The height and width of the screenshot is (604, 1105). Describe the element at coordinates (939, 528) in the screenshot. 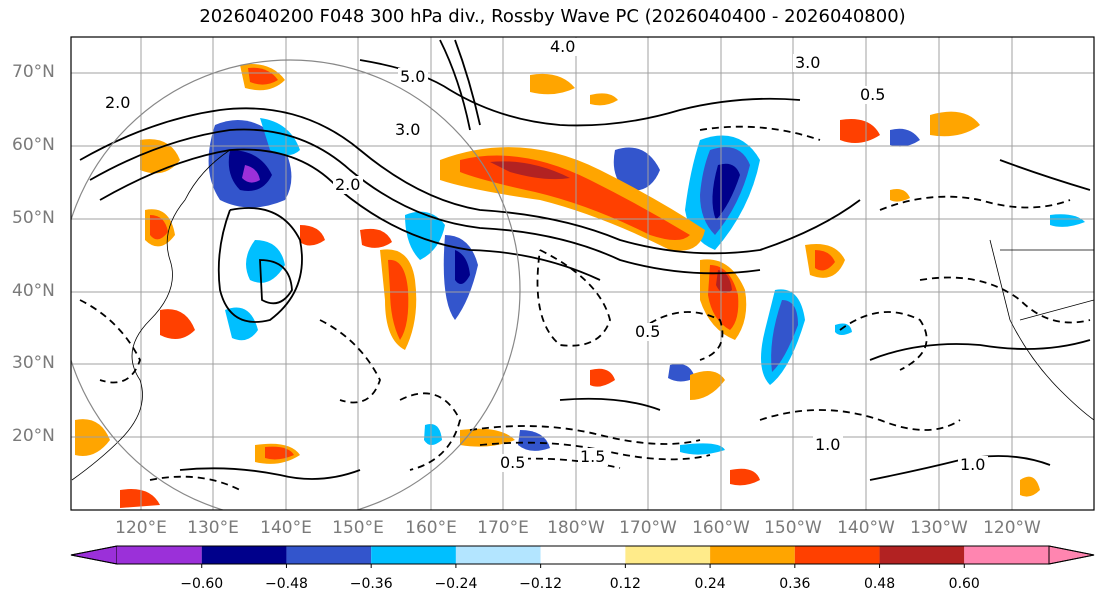

I see `lon-label: 130°W` at that location.